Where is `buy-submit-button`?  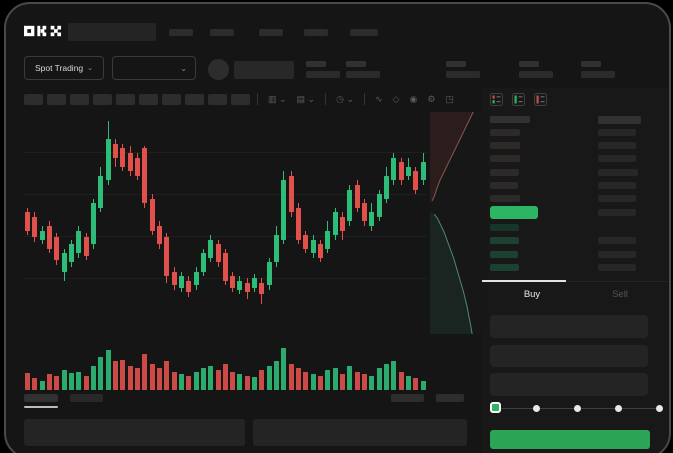 buy-submit-button is located at coordinates (570, 439).